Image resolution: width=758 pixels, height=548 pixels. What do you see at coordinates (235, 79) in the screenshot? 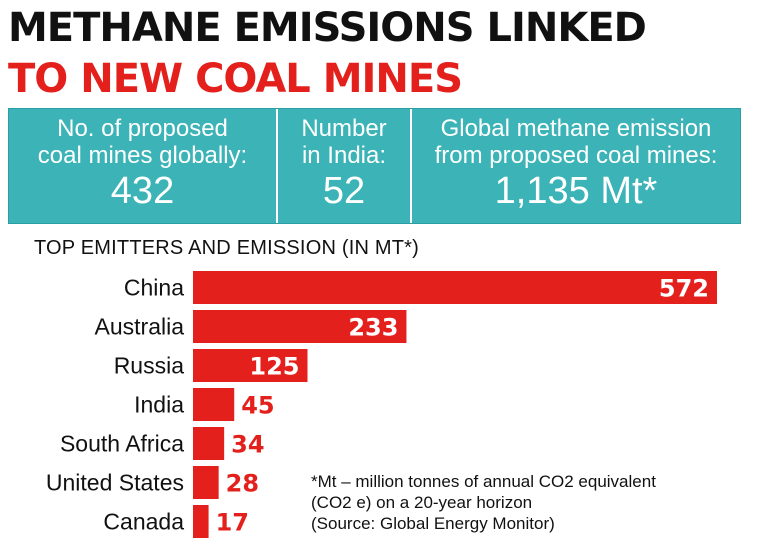
I see `title-line-2: TO NEW COAL MINES` at bounding box center [235, 79].